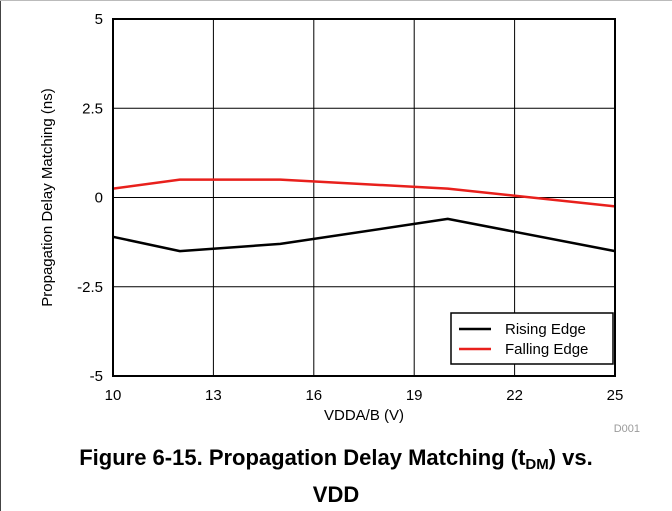  I want to click on series-line-rising-edge, so click(364, 235).